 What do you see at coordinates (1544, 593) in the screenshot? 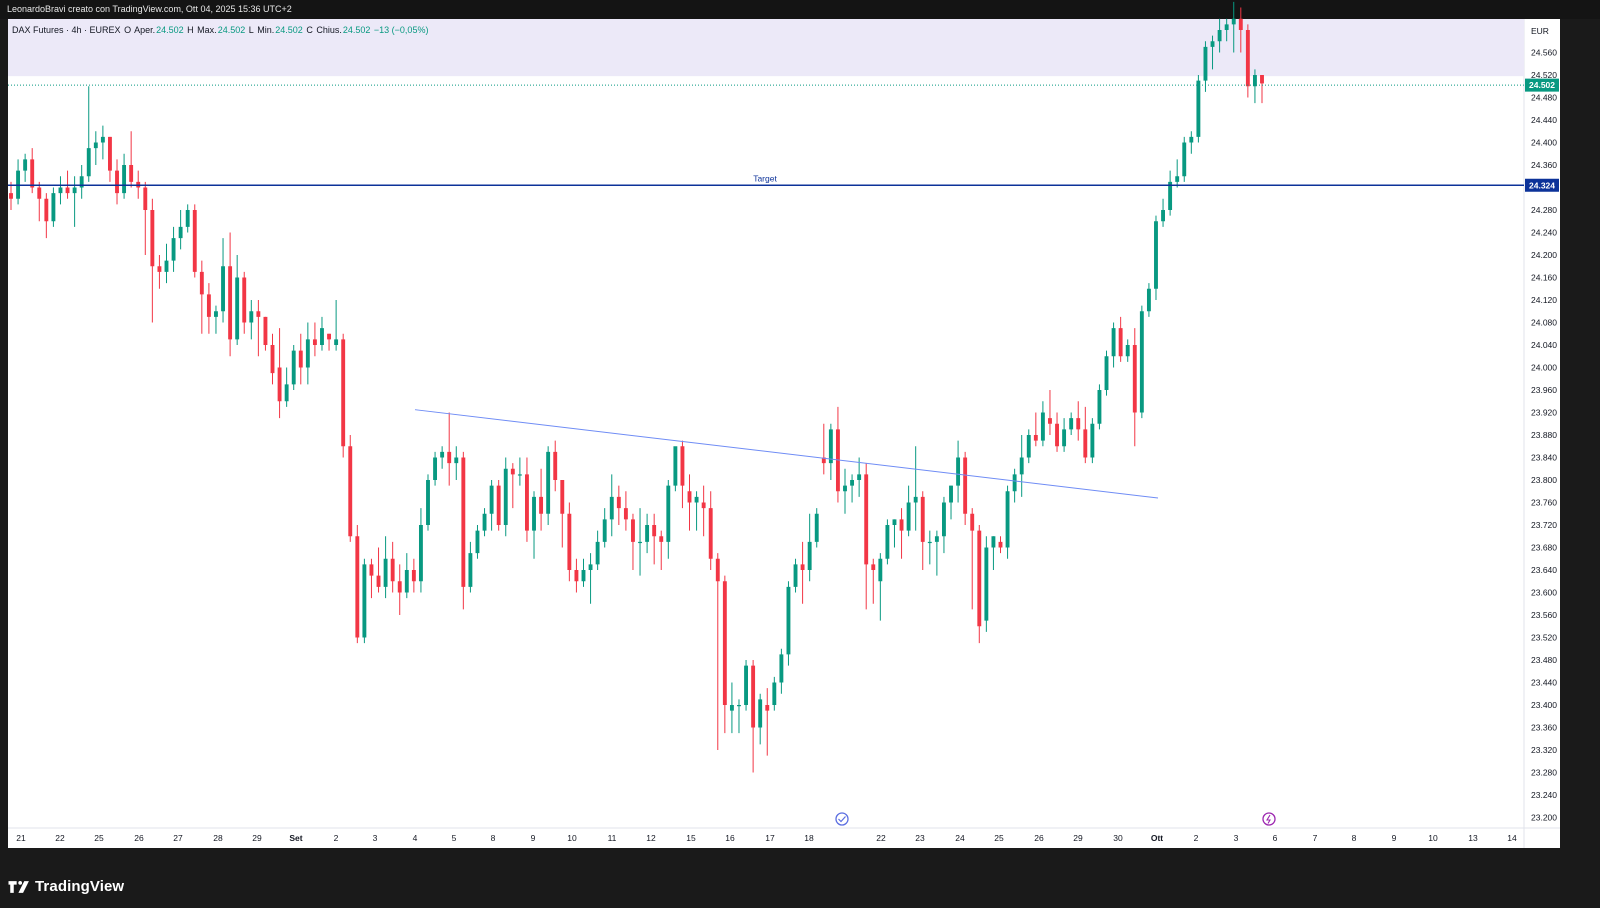
I see `price-tick-label: 23.600` at bounding box center [1544, 593].